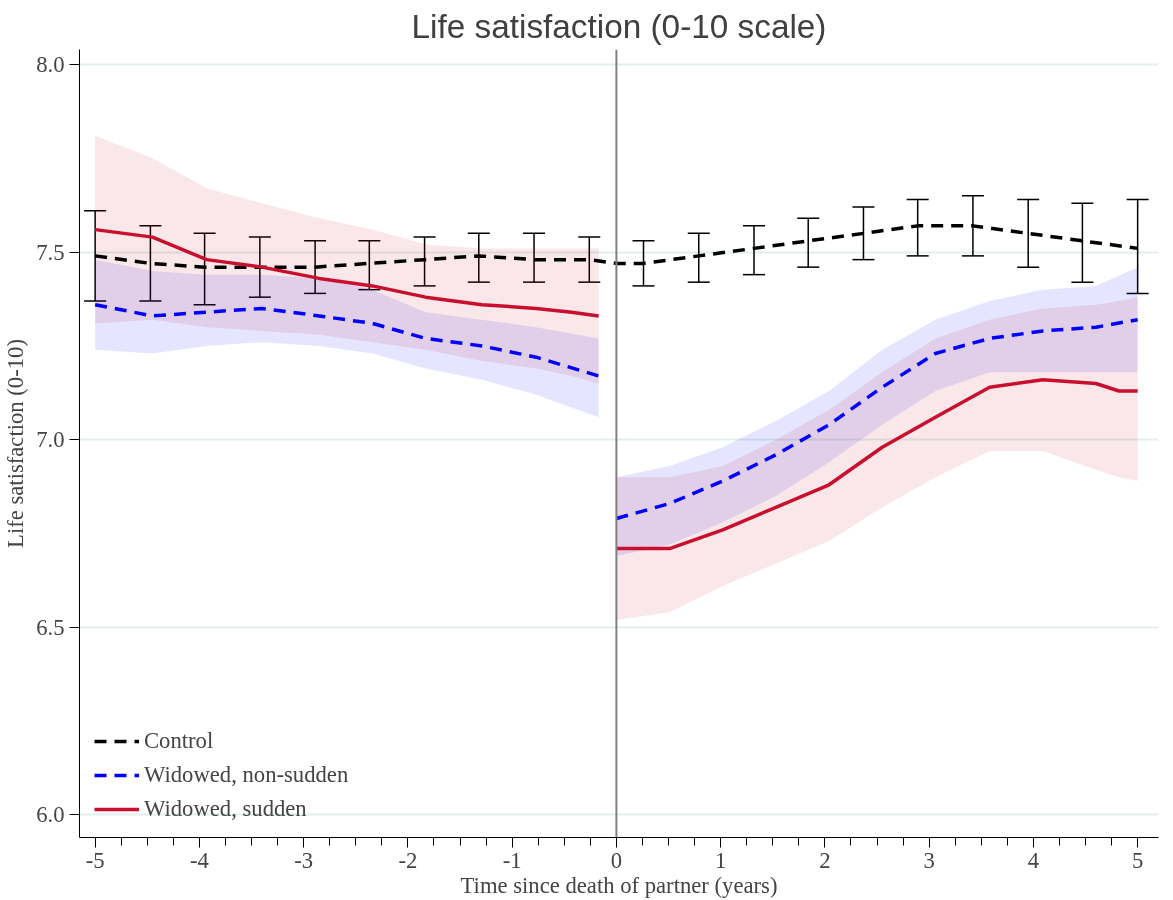 The image size is (1173, 900). What do you see at coordinates (619, 26) in the screenshot?
I see `chart-title: Life satisfaction (0-10 scale)` at bounding box center [619, 26].